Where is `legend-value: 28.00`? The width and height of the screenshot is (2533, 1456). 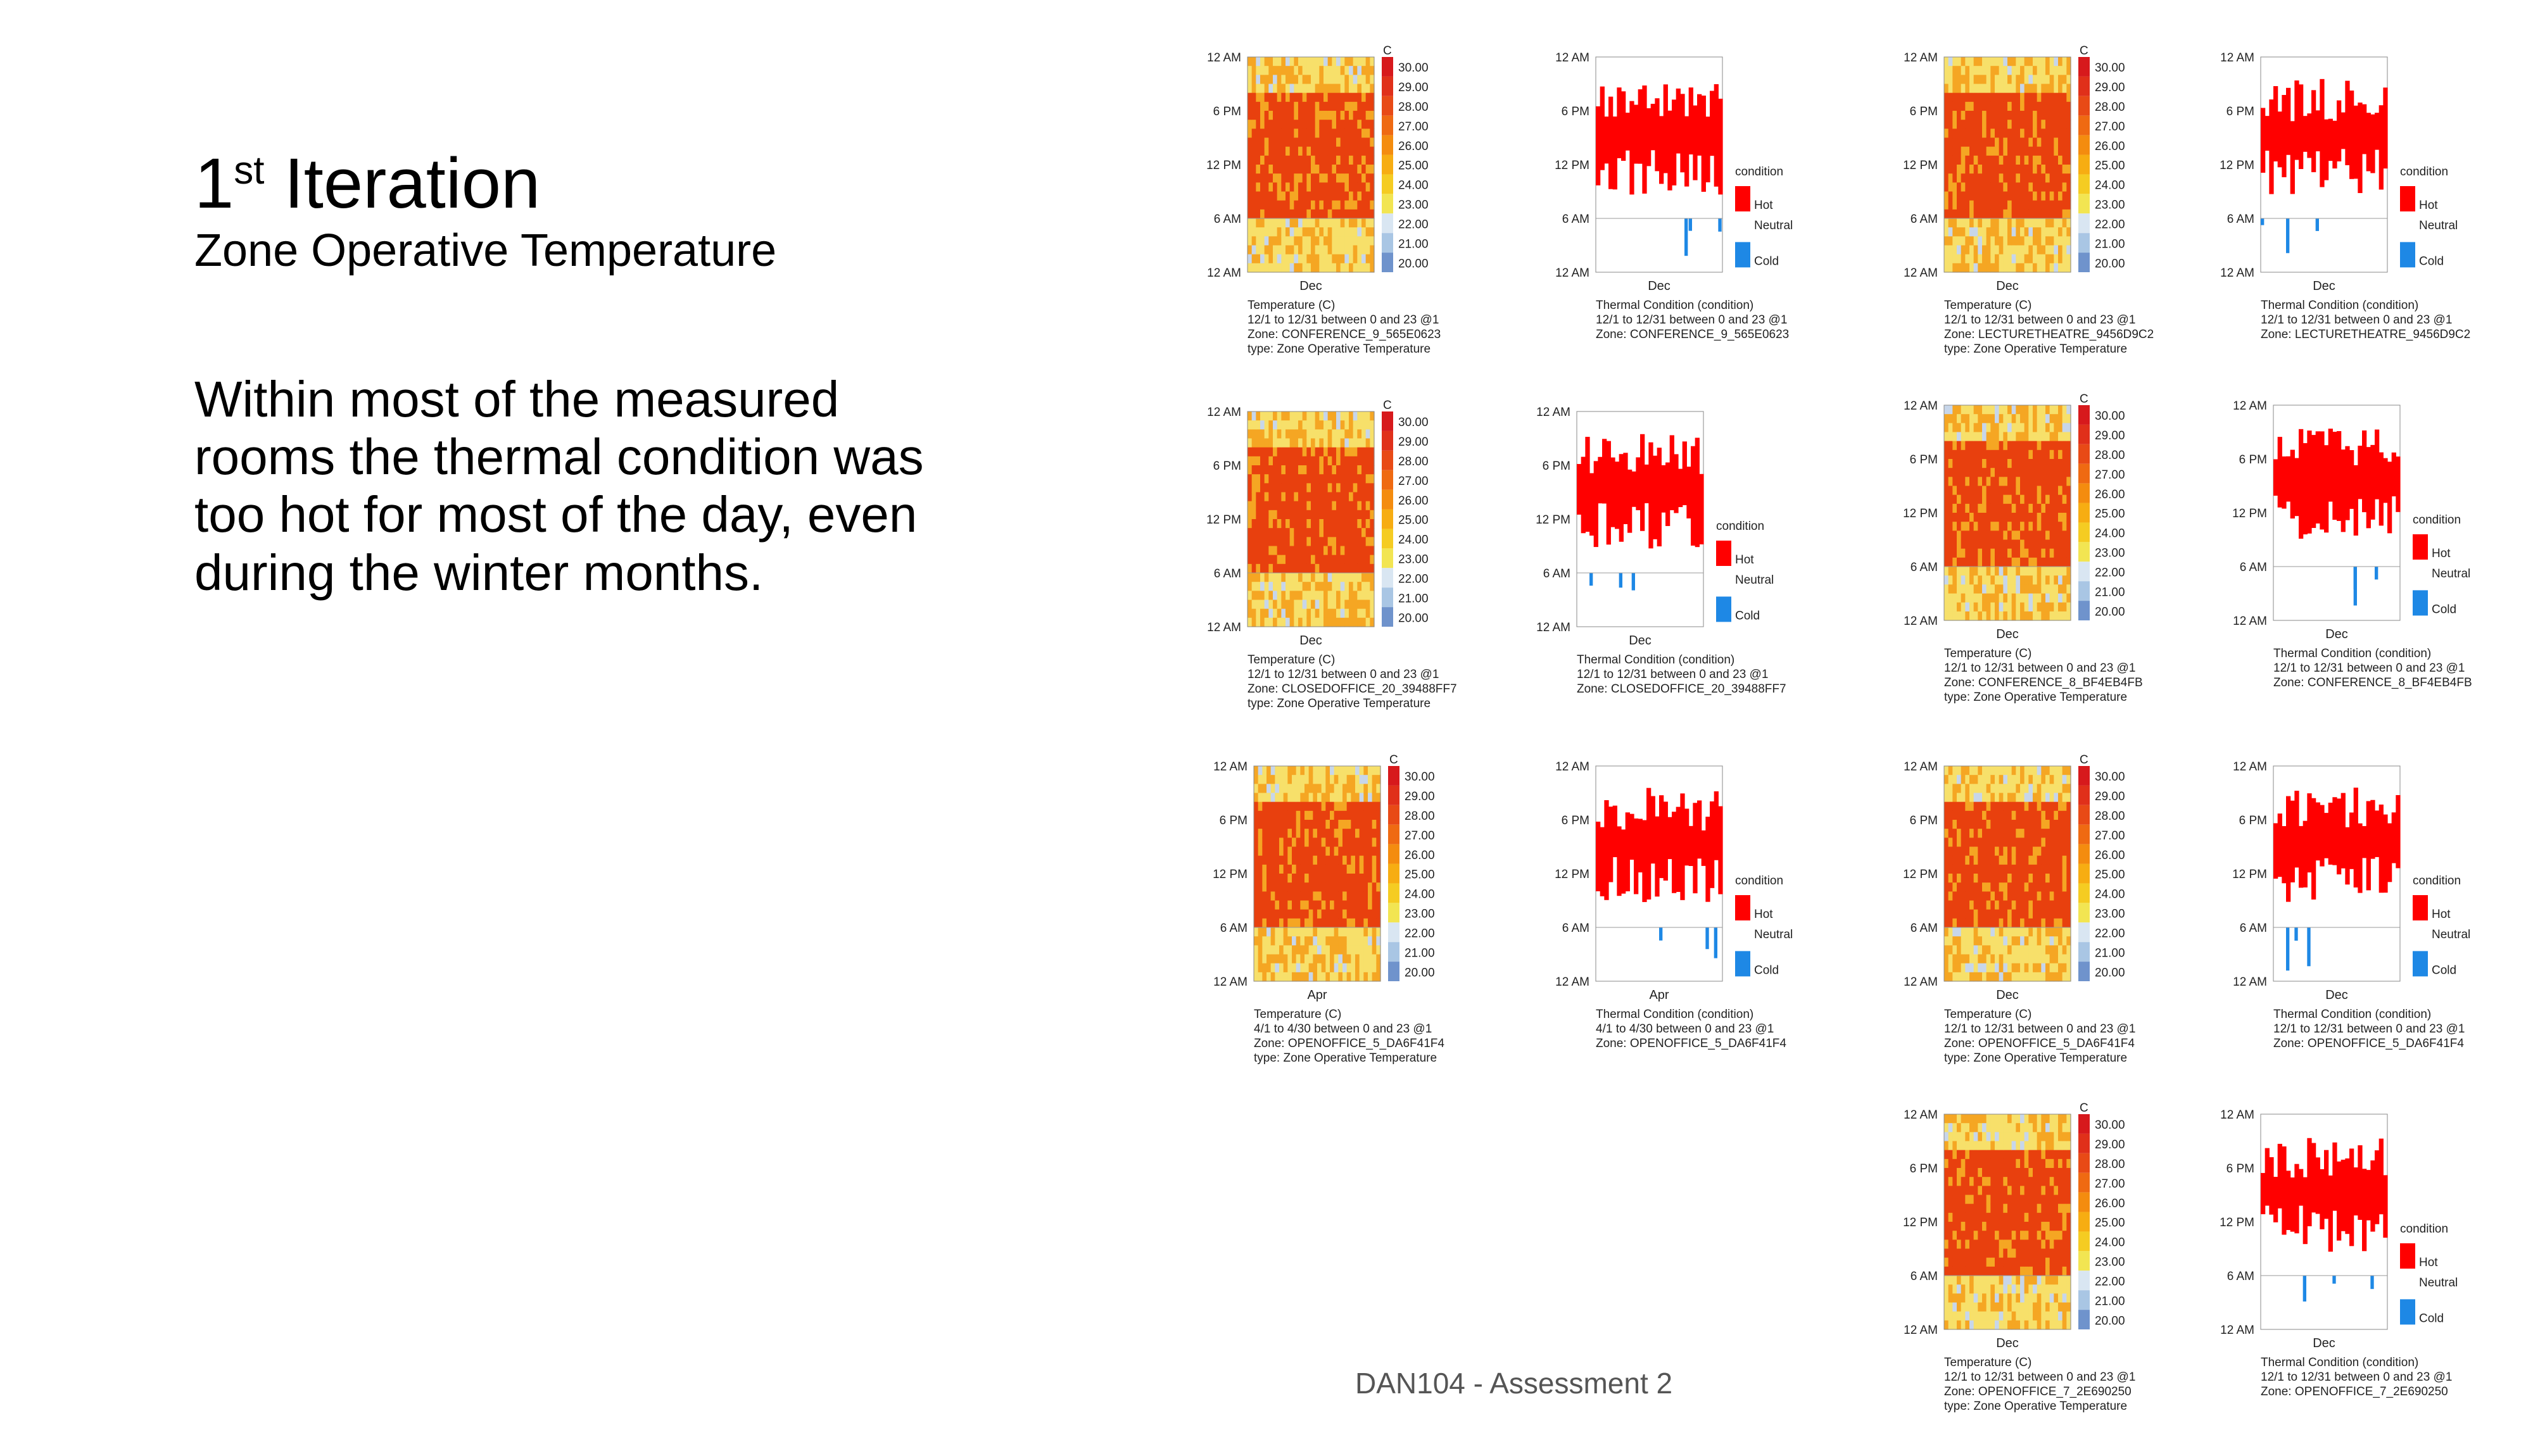
legend-value: 28.00 is located at coordinates (2110, 455).